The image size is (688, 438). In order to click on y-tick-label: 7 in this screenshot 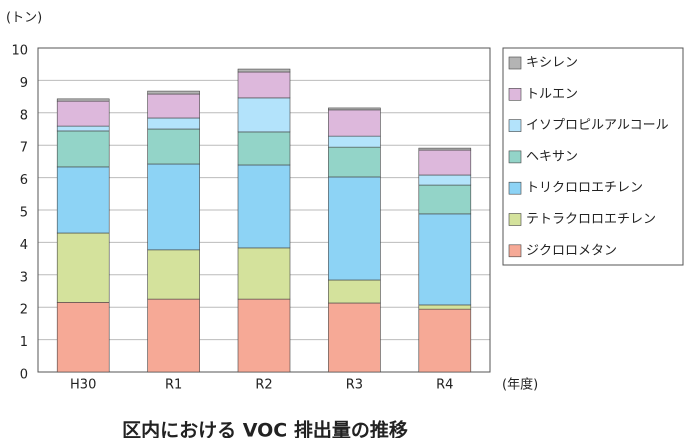, I will do `click(24, 148)`.